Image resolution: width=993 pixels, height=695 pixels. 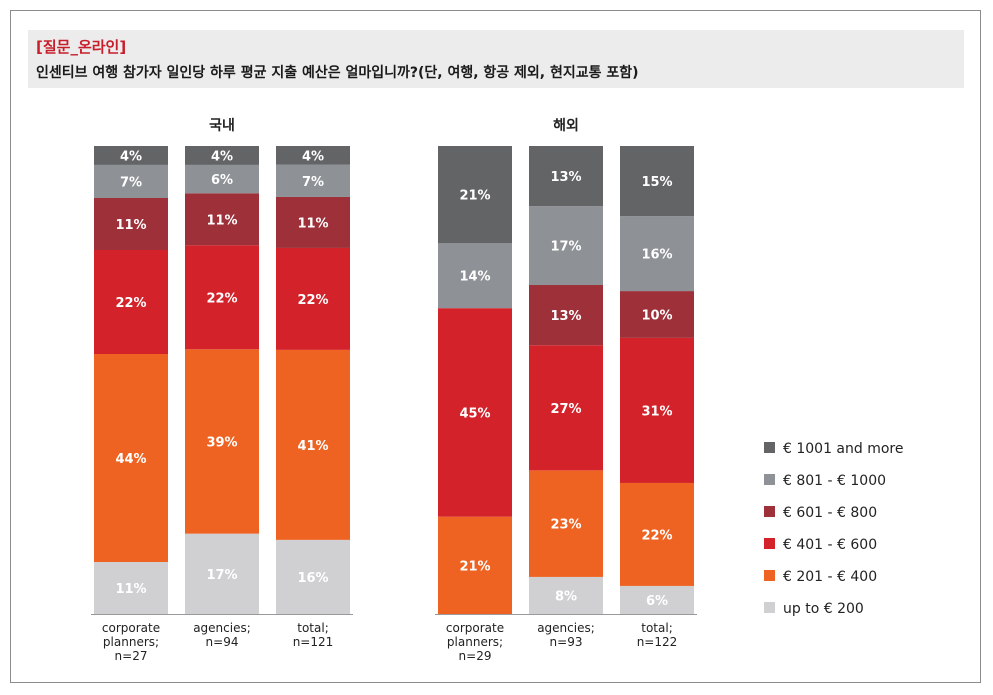 I want to click on bar-segment-c1-b1-s5, so click(x=131, y=181).